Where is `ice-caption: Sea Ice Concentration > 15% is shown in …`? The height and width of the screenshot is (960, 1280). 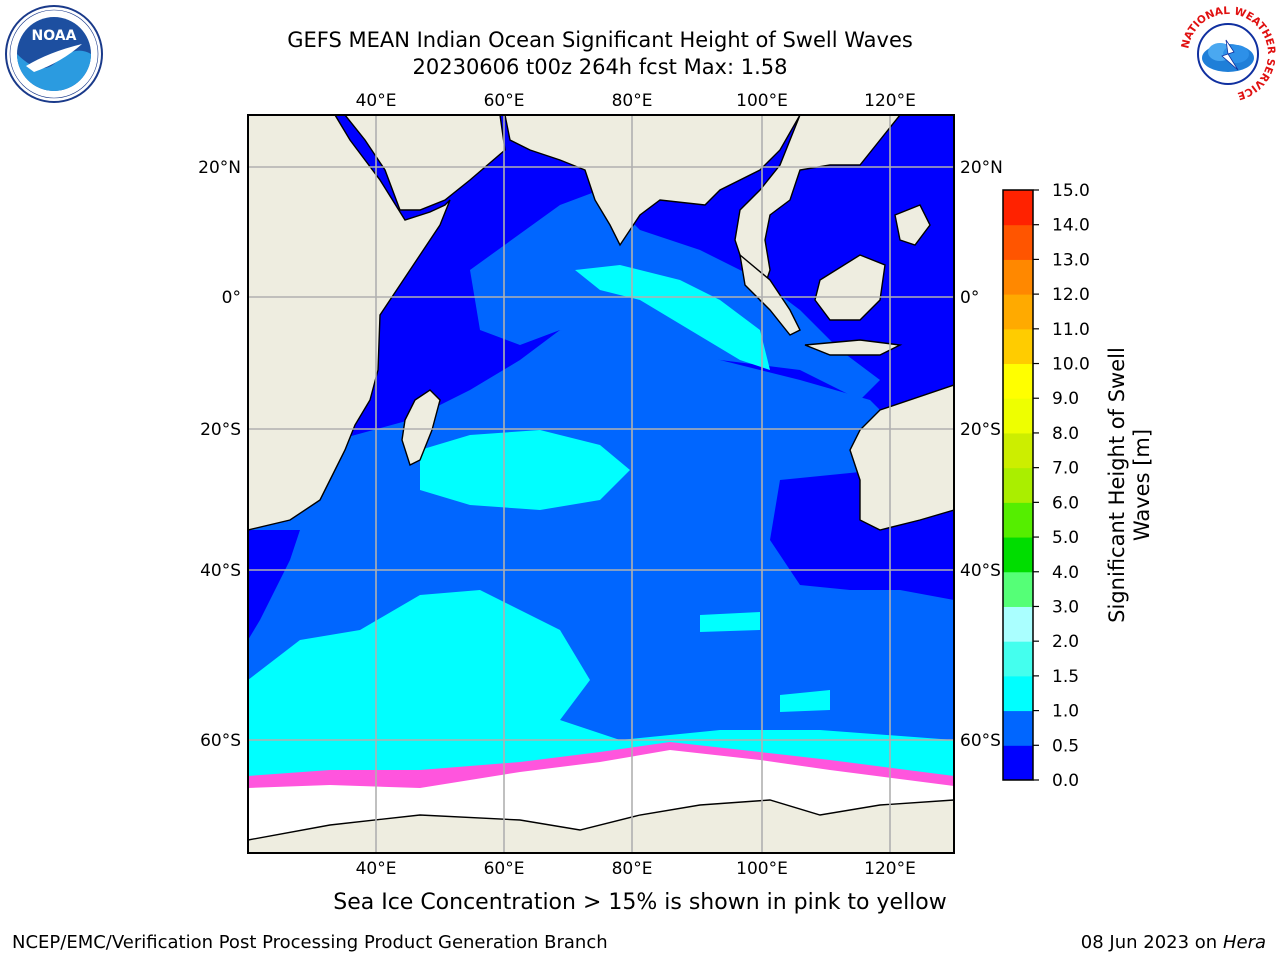 ice-caption: Sea Ice Concentration > 15% is shown in … is located at coordinates (640, 902).